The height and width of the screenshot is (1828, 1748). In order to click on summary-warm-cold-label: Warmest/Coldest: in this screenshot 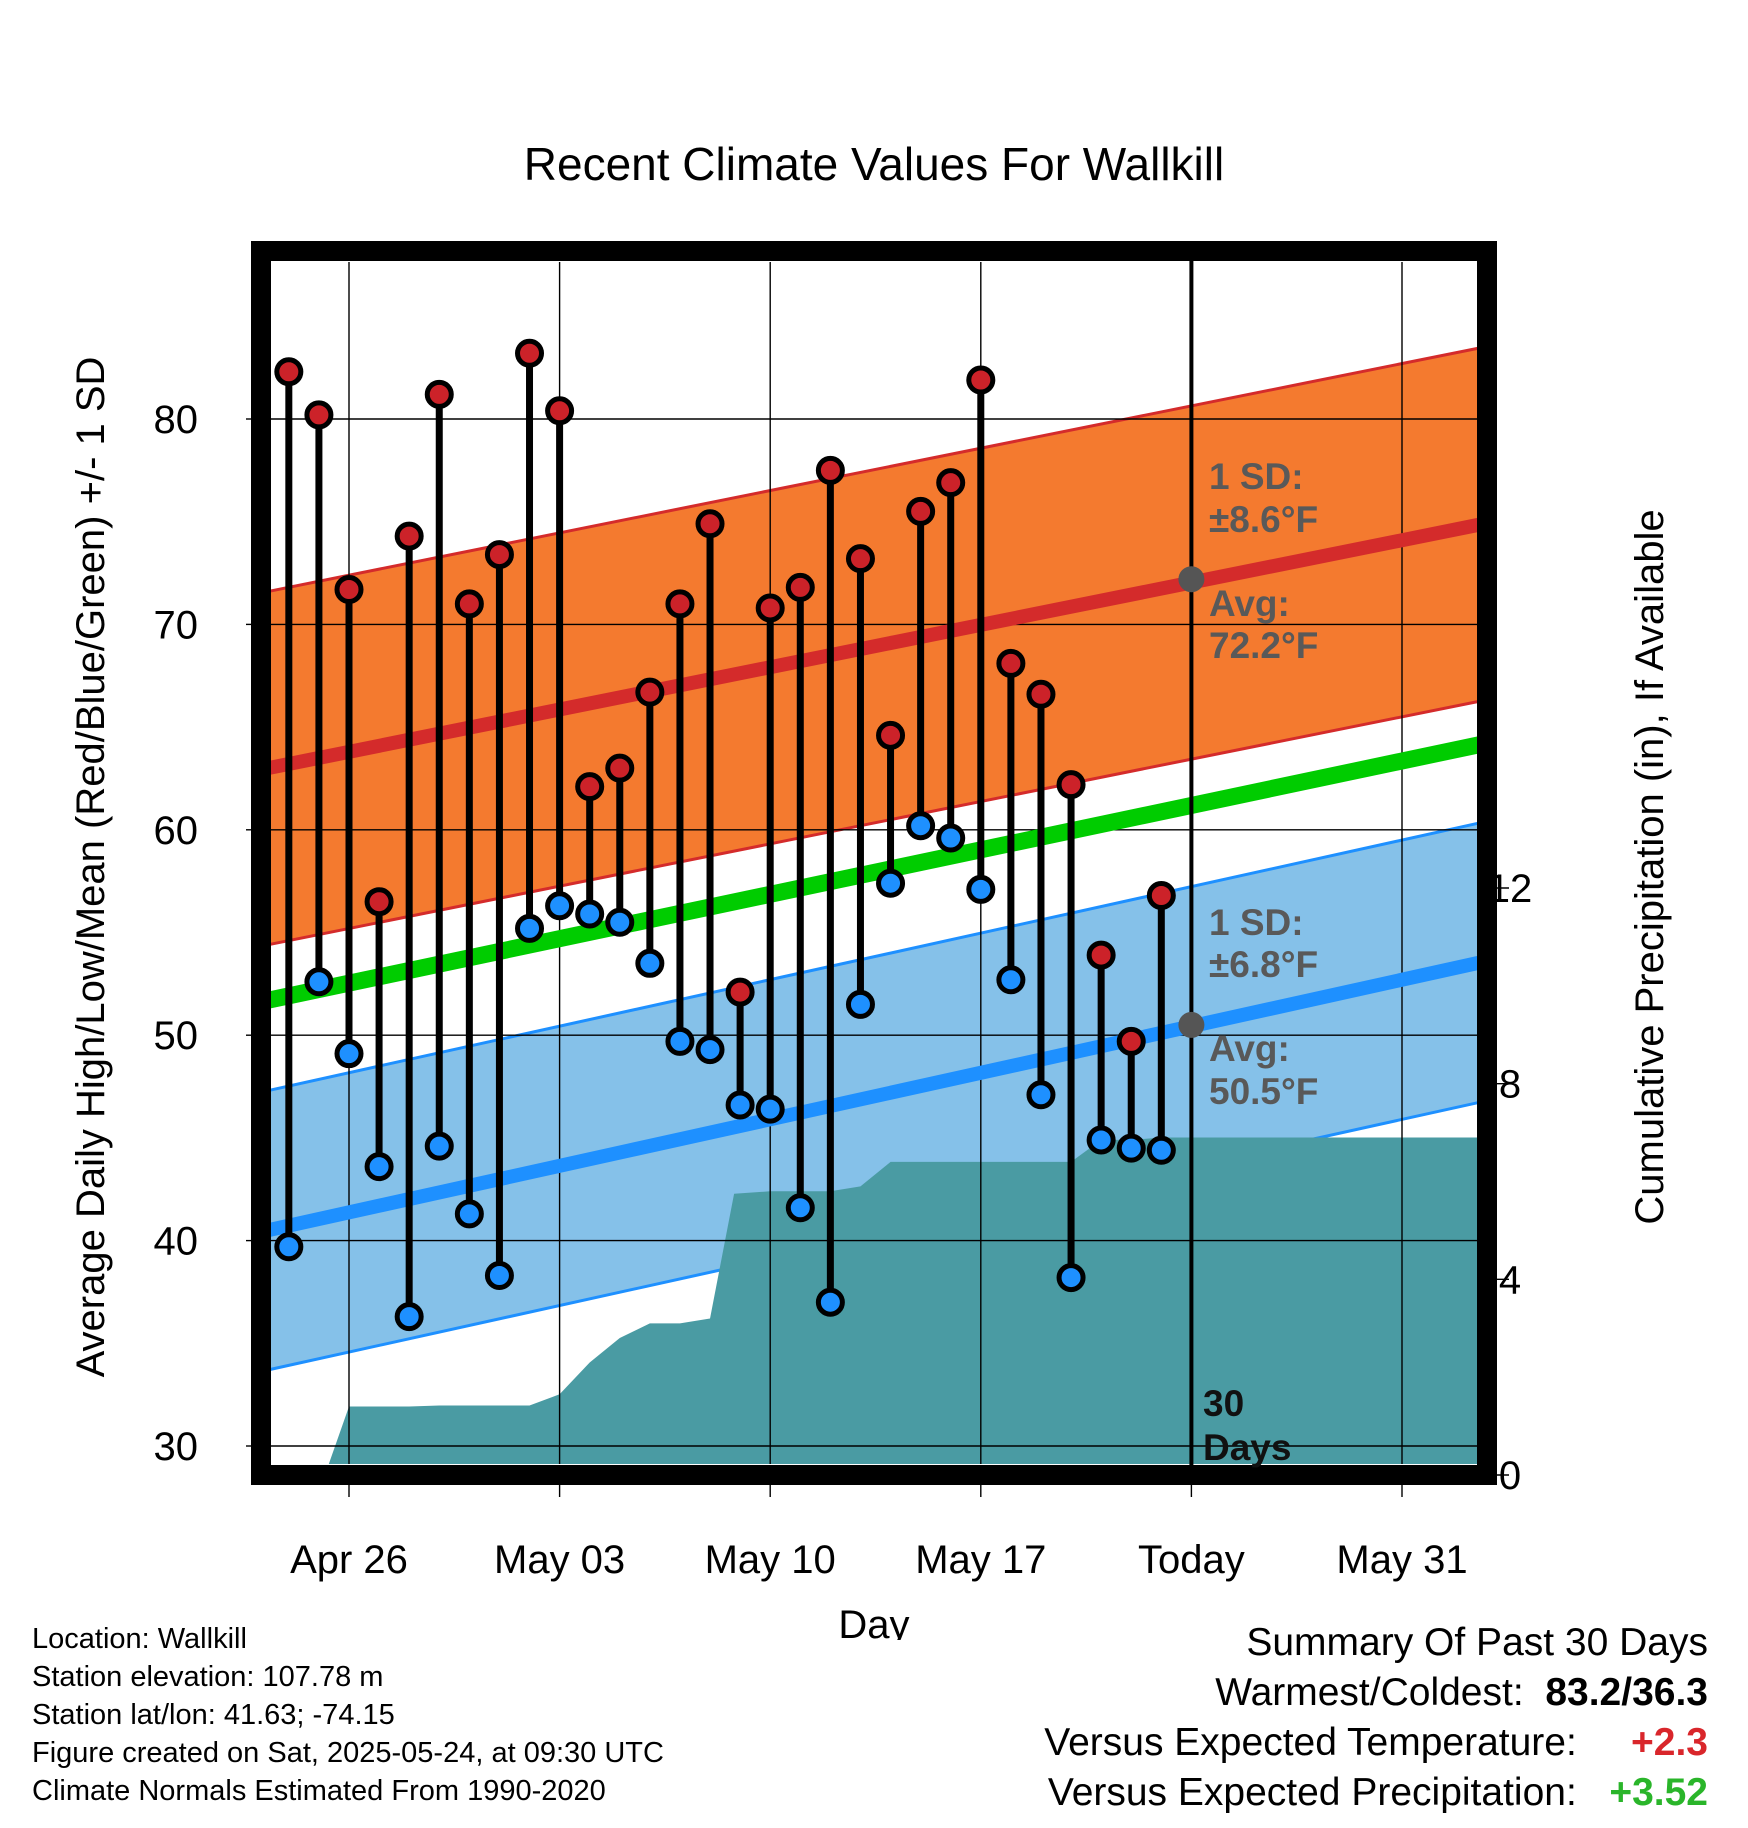, I will do `click(1369, 1692)`.